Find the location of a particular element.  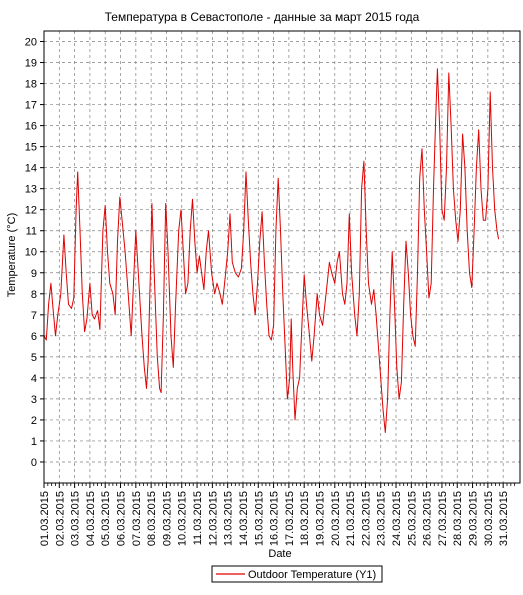

x-tick-label: 16.03.2015 is located at coordinates (275, 518).